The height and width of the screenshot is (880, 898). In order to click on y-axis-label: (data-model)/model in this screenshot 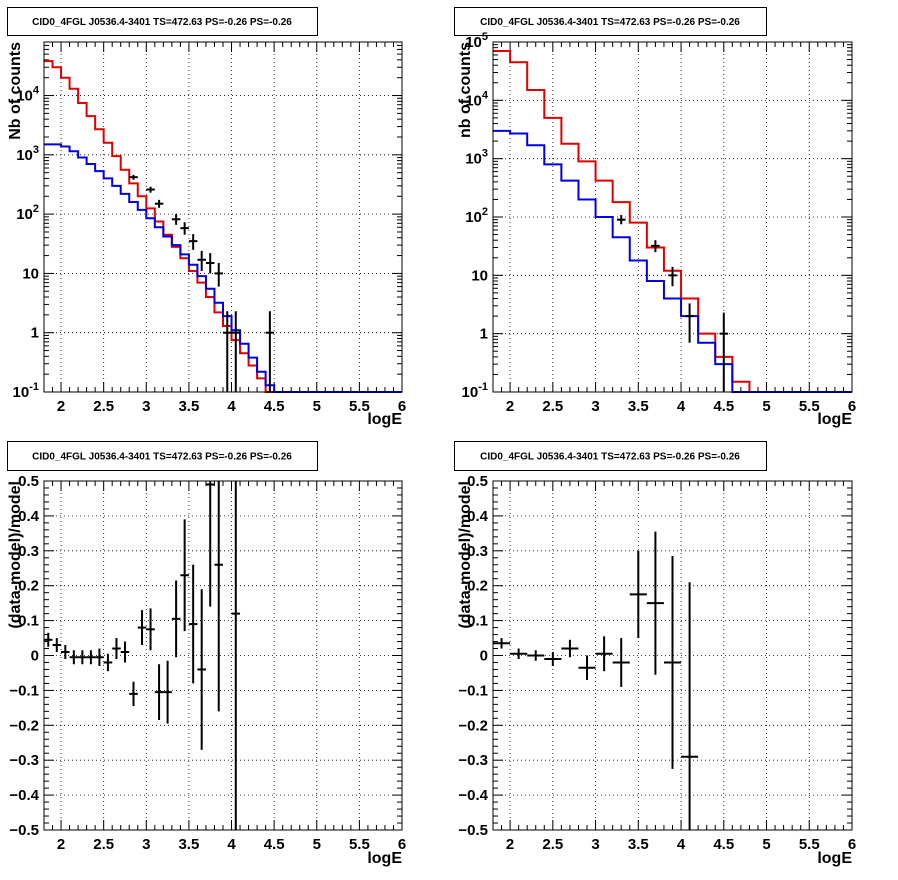, I will do `click(15, 555)`.